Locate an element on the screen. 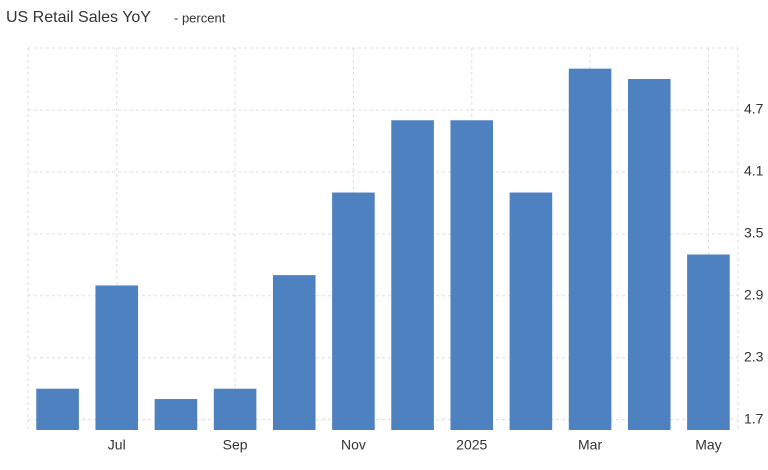 This screenshot has height=470, width=768. y-tick-label: 2.3 is located at coordinates (754, 356).